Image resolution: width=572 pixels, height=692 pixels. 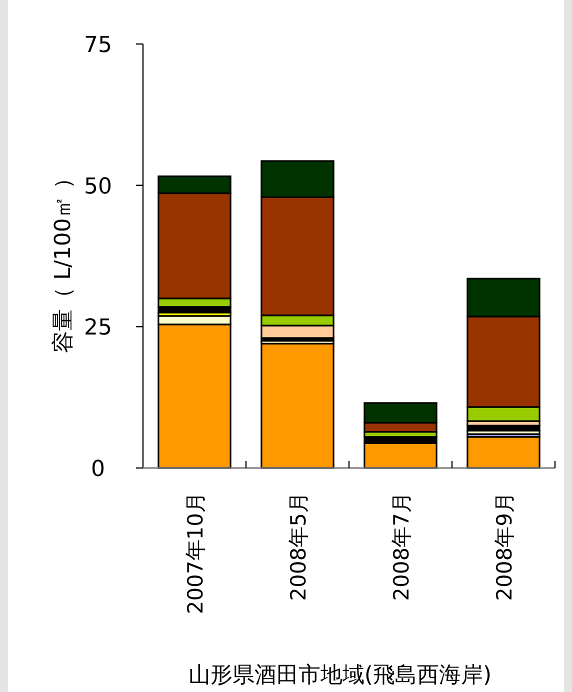 I want to click on x-axis-title: 山形県酒田市地域(飛島西海岸), so click(x=340, y=675).